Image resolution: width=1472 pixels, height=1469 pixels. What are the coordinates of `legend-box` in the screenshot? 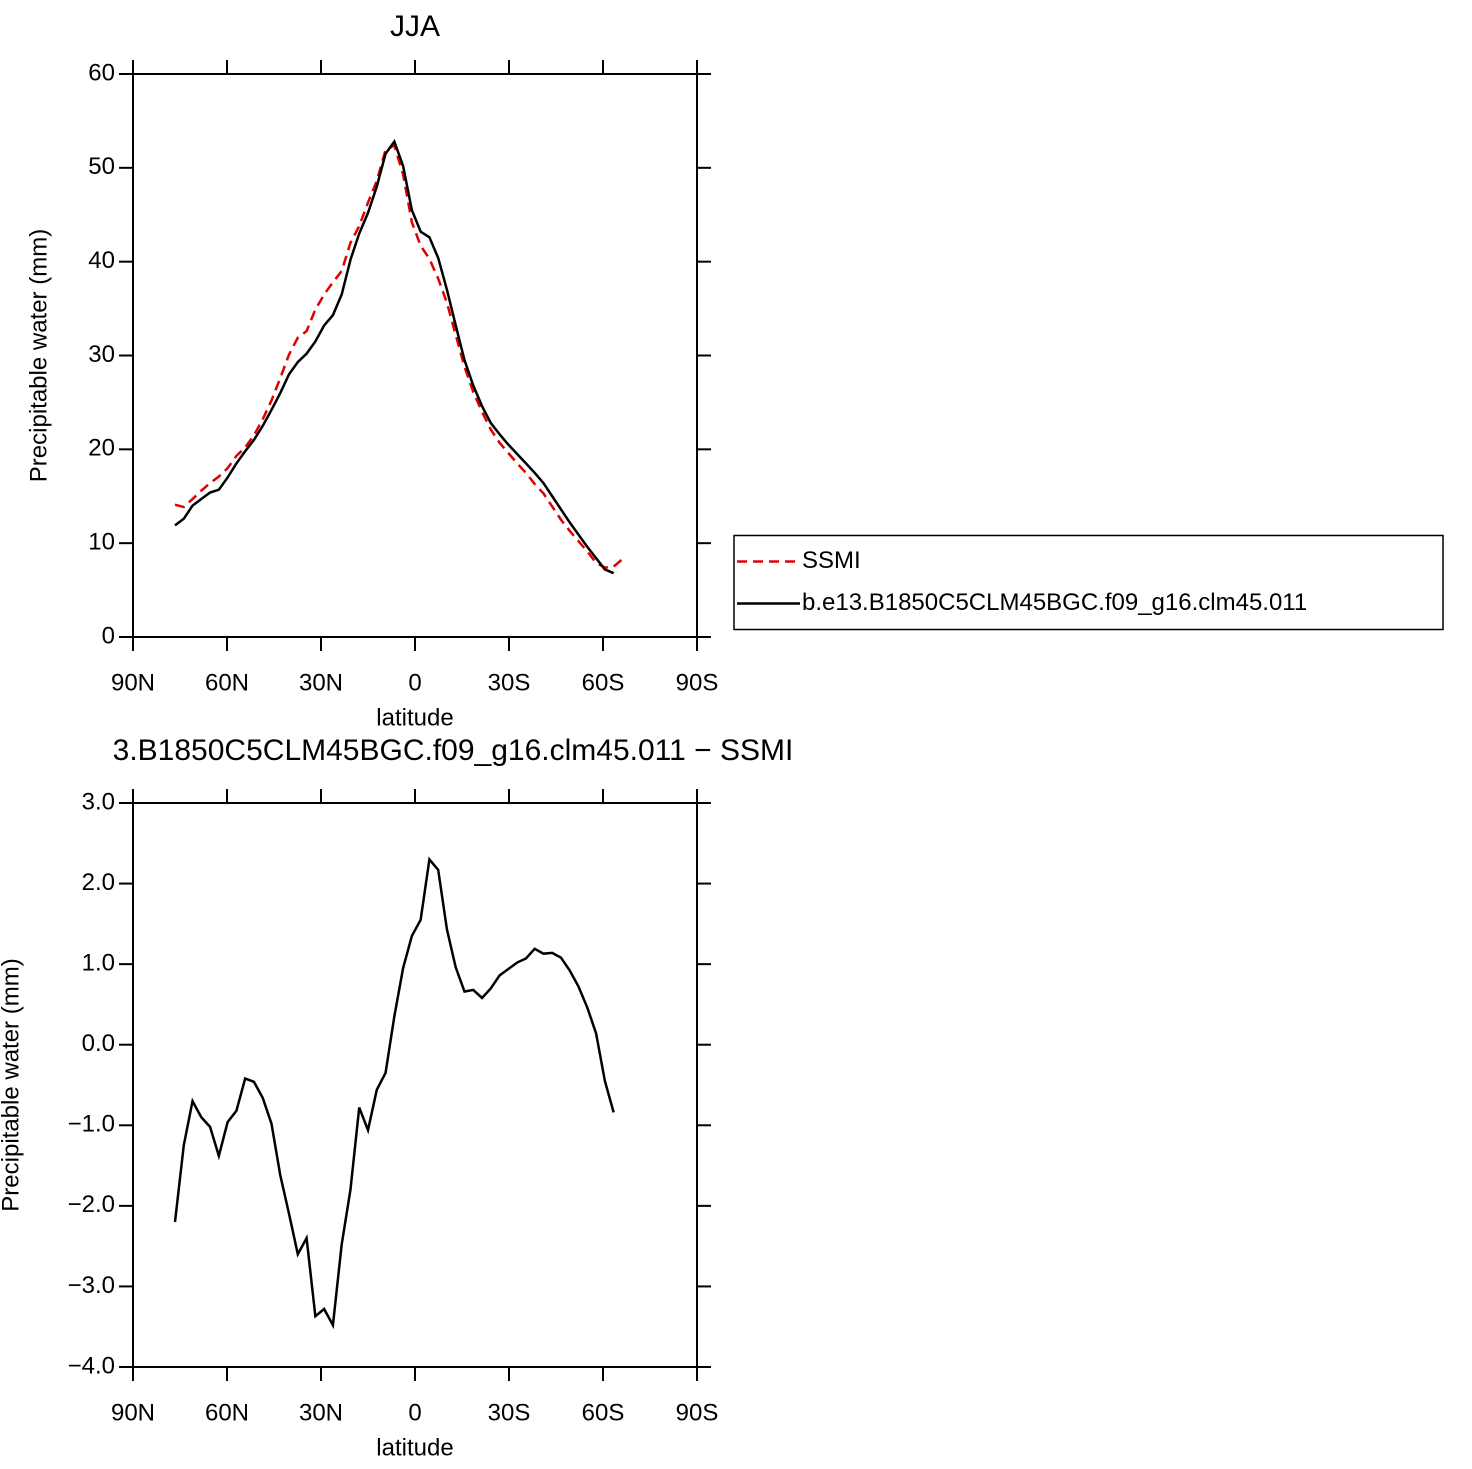 It's located at (1088, 582).